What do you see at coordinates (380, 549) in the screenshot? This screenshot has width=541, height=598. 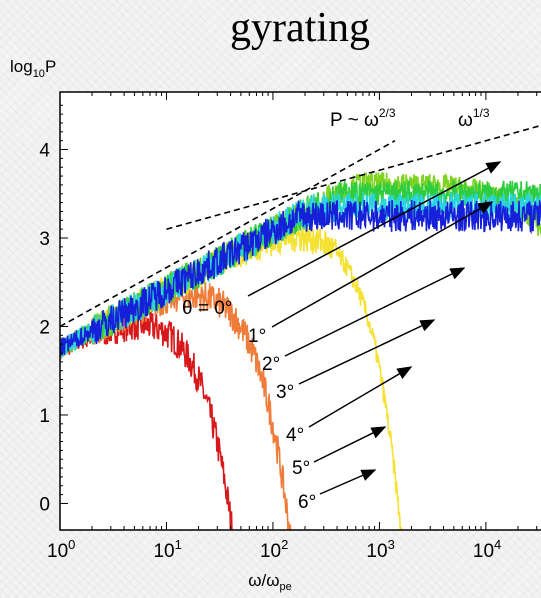 I see `x-tick-label: 10³` at bounding box center [380, 549].